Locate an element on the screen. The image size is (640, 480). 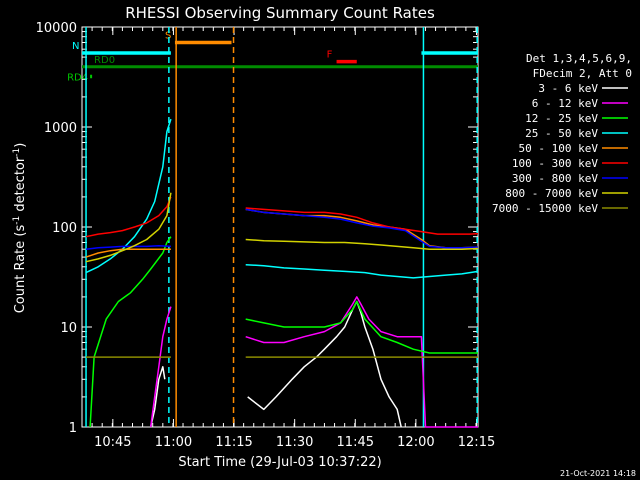
x-tick-label: 11:00 is located at coordinates (173, 442).